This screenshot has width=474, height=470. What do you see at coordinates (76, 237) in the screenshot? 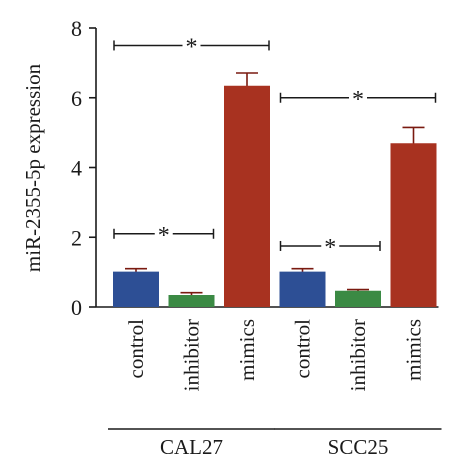
I see `y-tick-label: 2` at bounding box center [76, 237].